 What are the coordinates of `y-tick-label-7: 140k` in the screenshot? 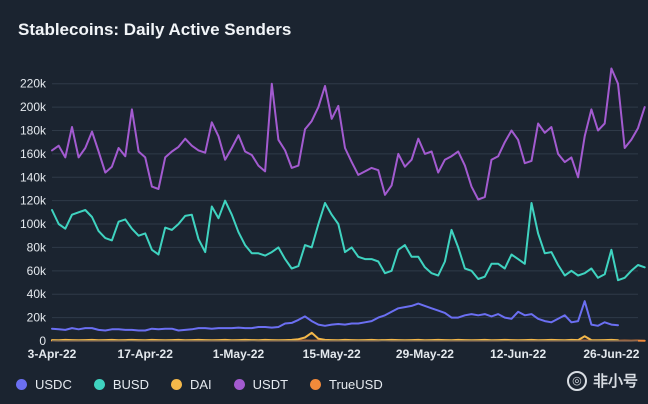 It's located at (33, 177).